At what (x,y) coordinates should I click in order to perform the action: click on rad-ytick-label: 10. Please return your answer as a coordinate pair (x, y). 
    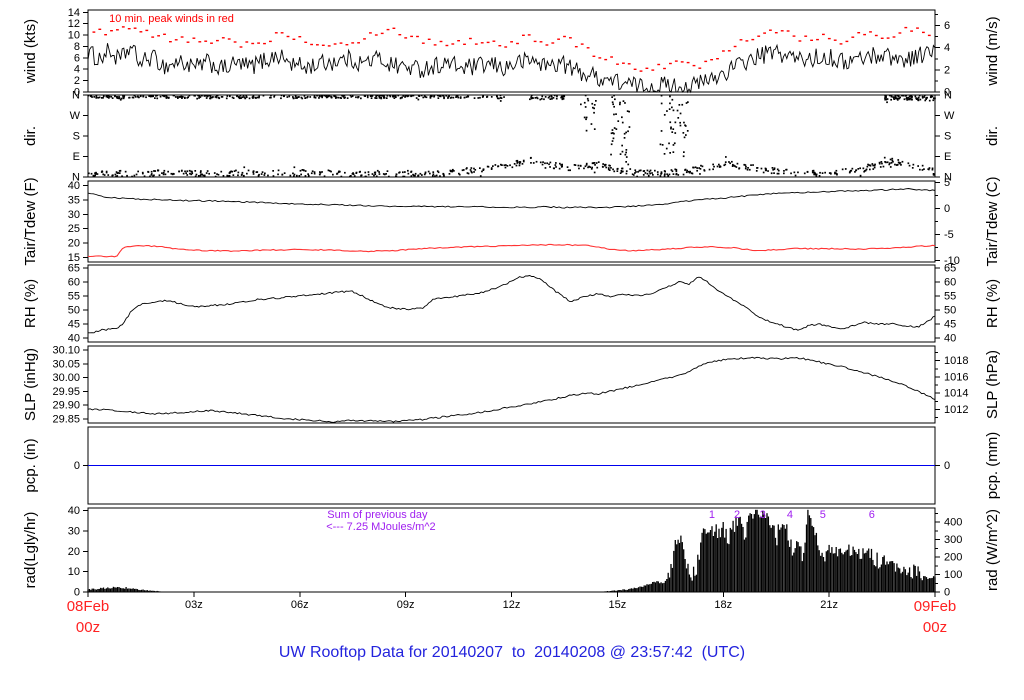
    Looking at the image, I should click on (74, 572).